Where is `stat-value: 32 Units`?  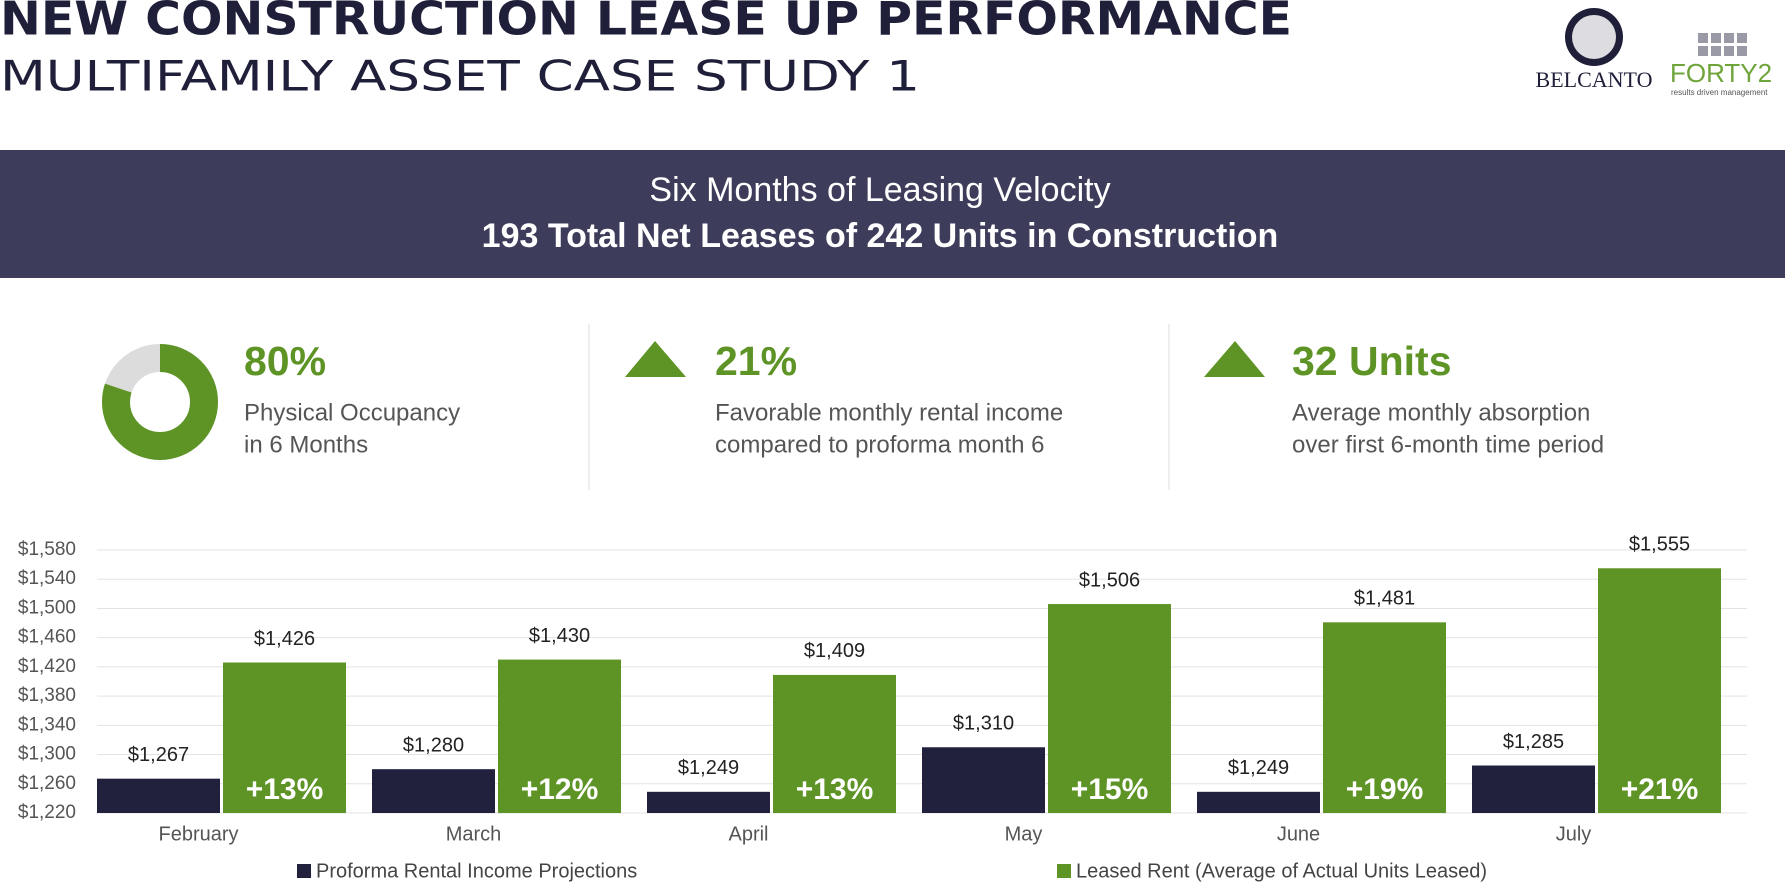
stat-value: 32 Units is located at coordinates (1372, 361).